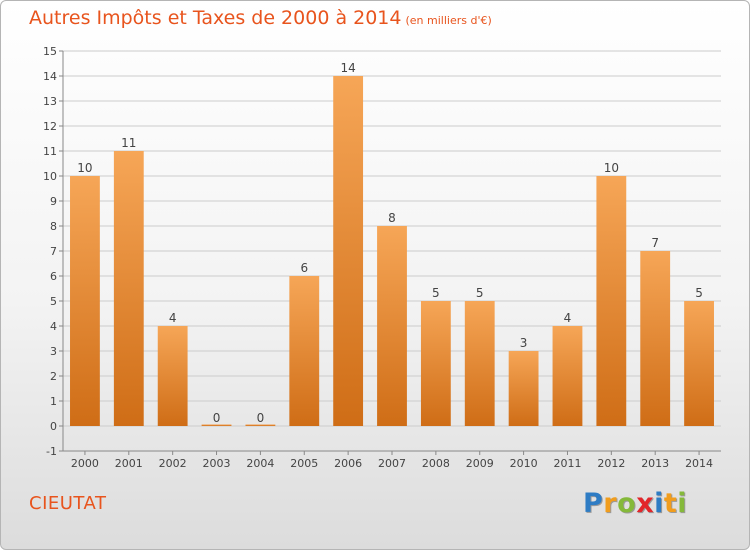 The height and width of the screenshot is (550, 750). Describe the element at coordinates (53, 251) in the screenshot. I see `y-tick-label: 7` at that location.